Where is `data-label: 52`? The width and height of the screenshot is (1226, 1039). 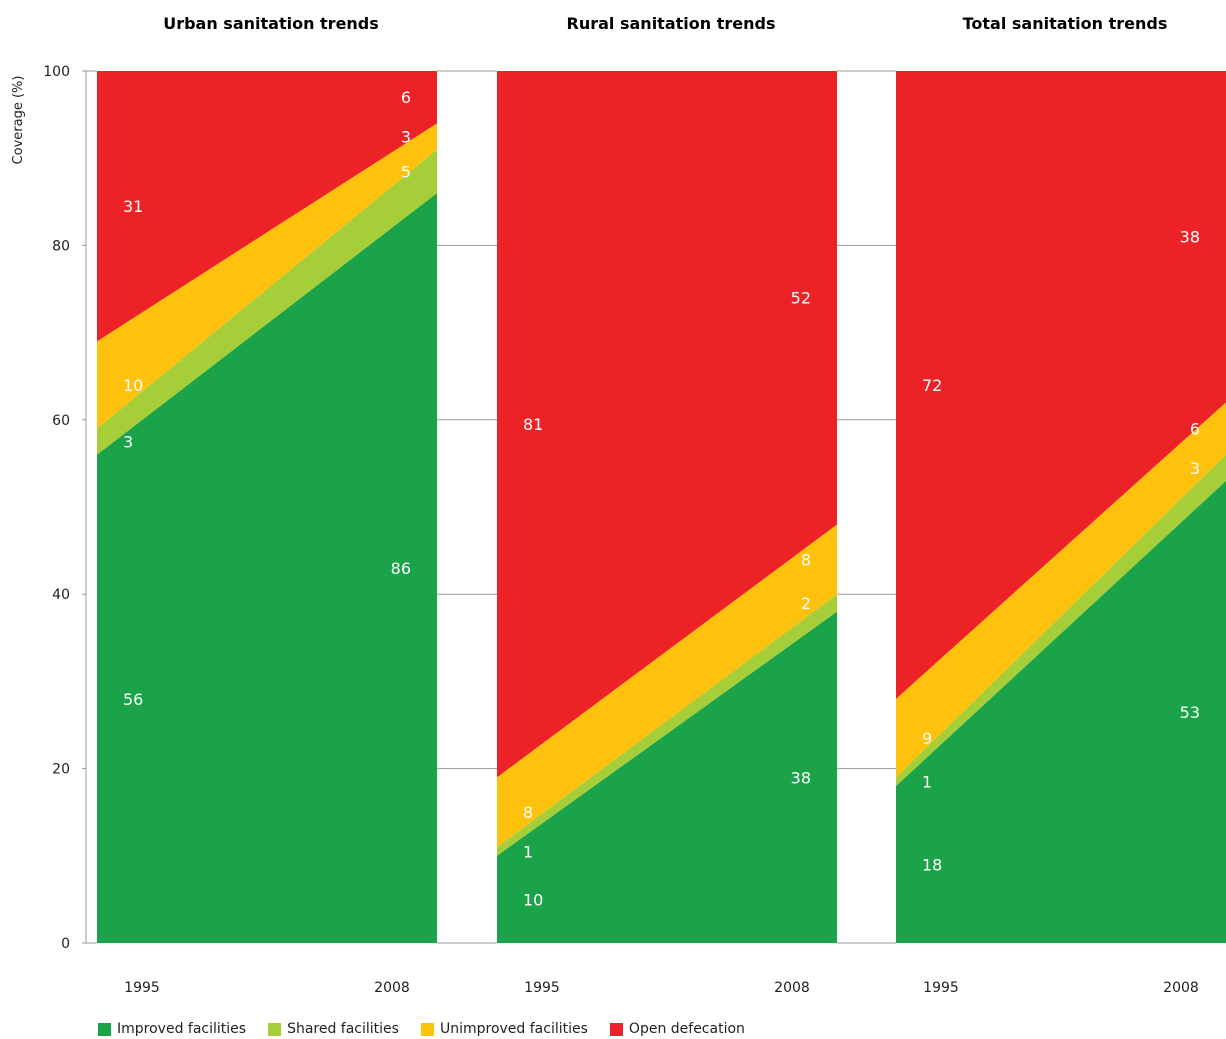 data-label: 52 is located at coordinates (801, 298).